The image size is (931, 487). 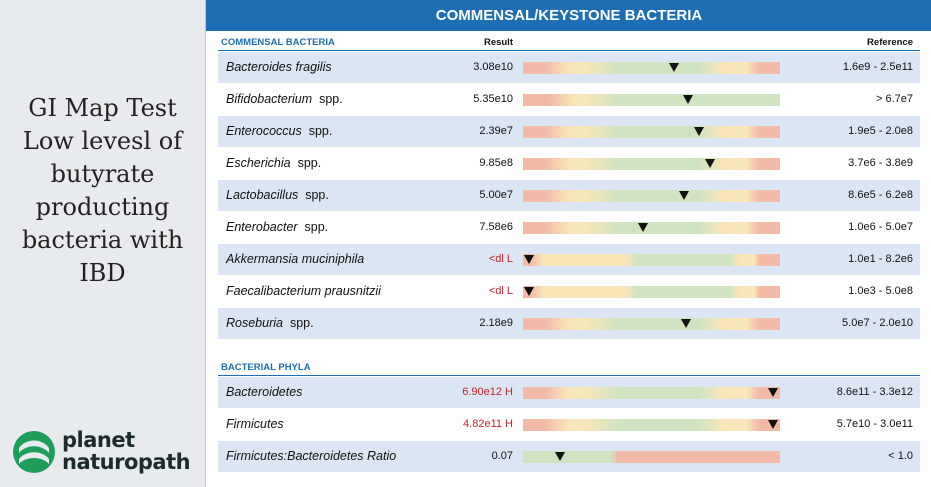 What do you see at coordinates (890, 42) in the screenshot?
I see `column-heading: Reference` at bounding box center [890, 42].